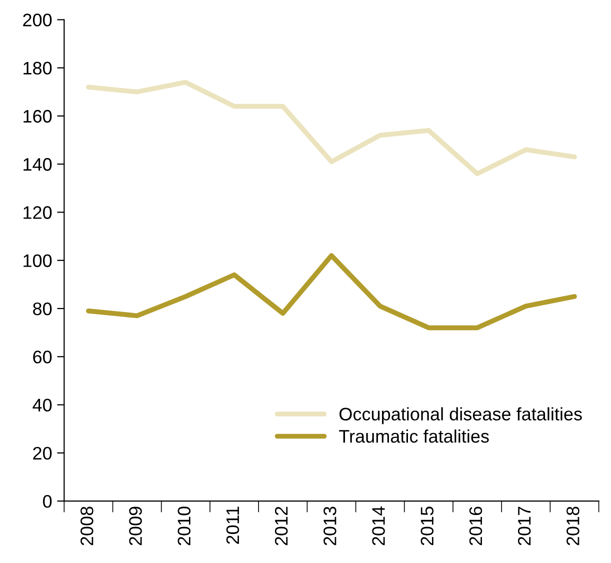  I want to click on y-tick-label: 20, so click(42, 453).